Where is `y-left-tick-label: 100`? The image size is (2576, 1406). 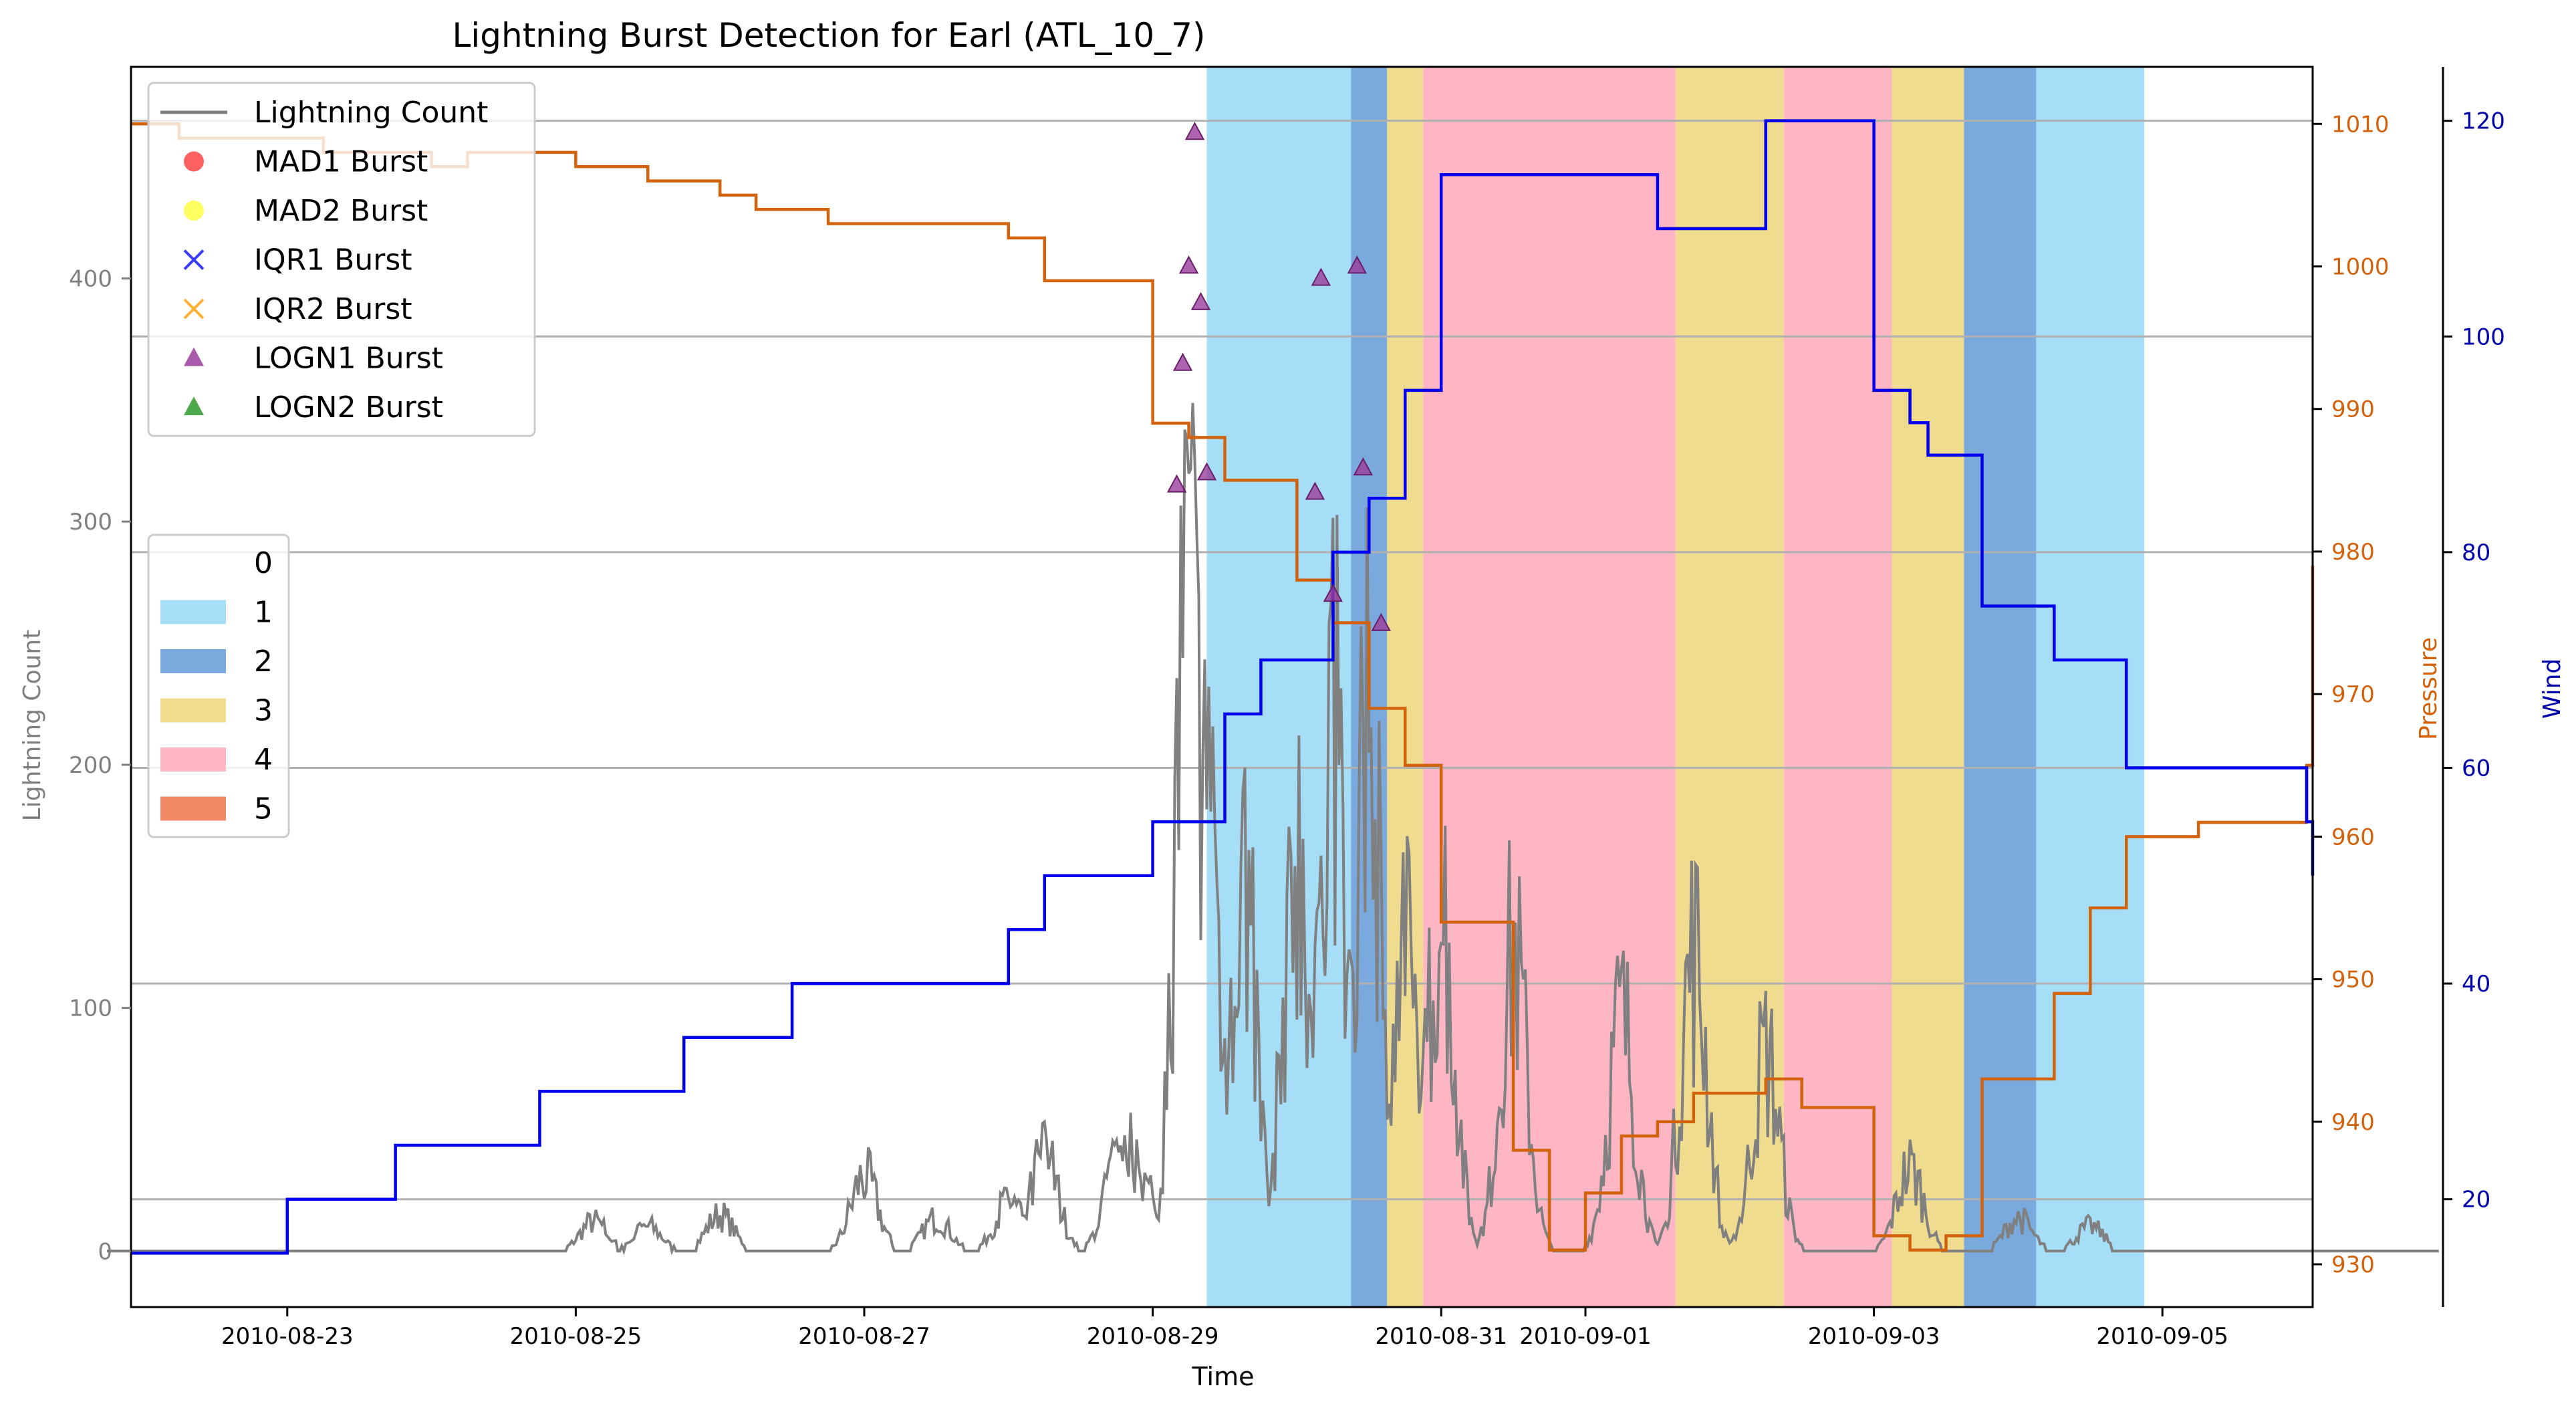
y-left-tick-label: 100 is located at coordinates (90, 1008).